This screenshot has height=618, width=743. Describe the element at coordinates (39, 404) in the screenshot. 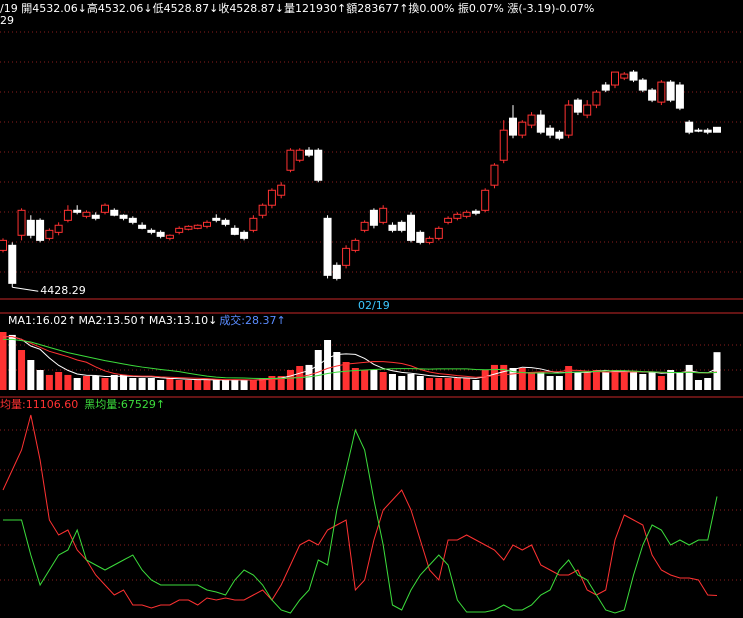

I see `legend-entry: 均量:11106.60` at that location.